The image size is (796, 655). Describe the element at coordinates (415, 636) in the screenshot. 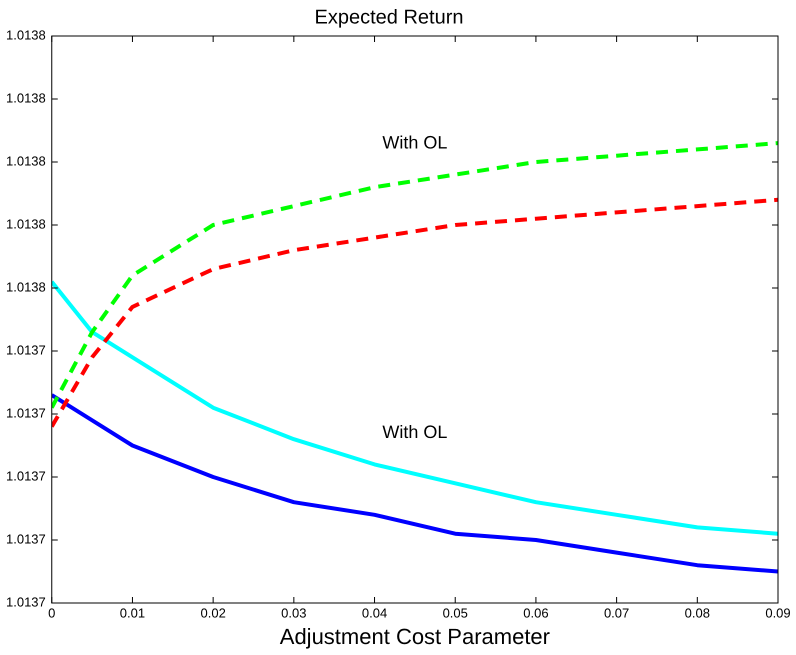

I see `x-axis-title: Adjustment Cost Parameter` at that location.